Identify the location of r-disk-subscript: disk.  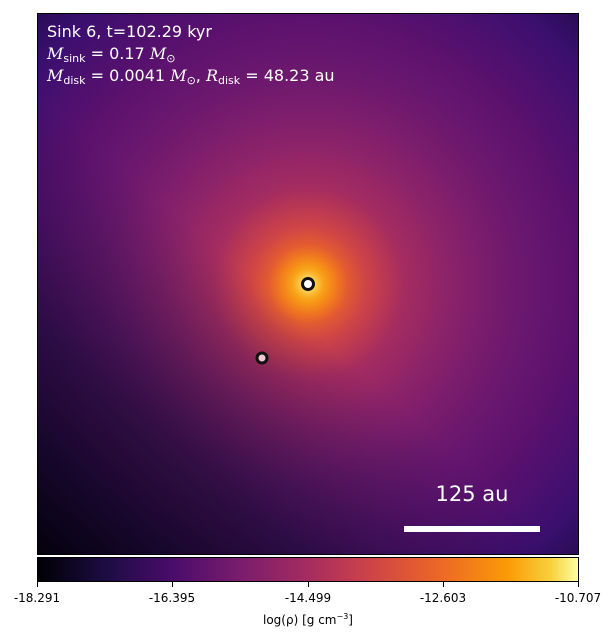
(229, 80).